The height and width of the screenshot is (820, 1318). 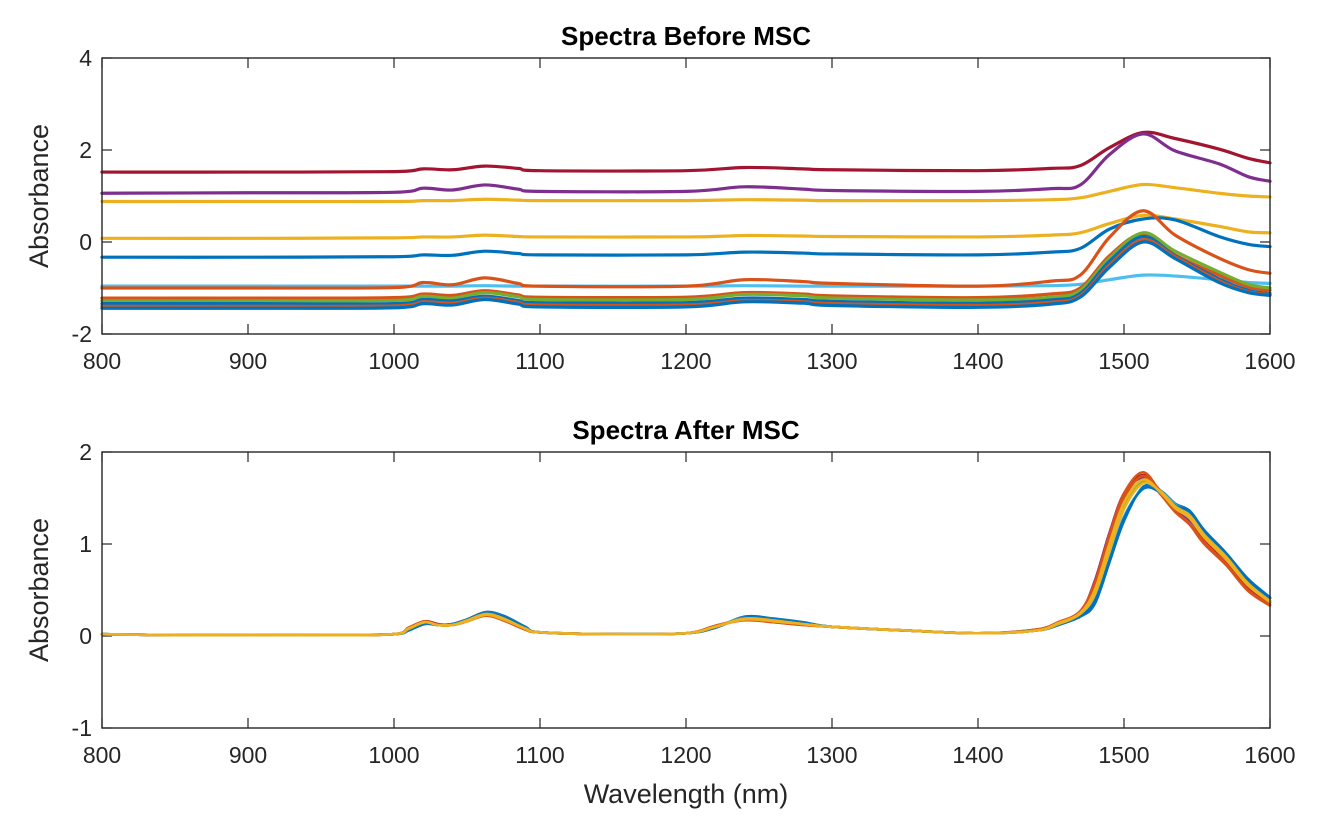 I want to click on y-axis-label-after-msc: Absorbance, so click(x=39, y=590).